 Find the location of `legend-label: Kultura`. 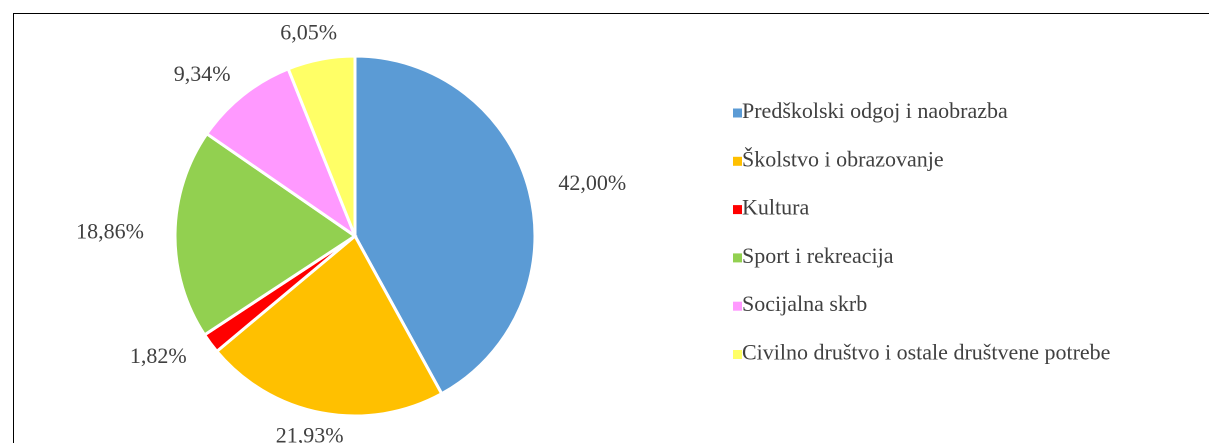

legend-label: Kultura is located at coordinates (775, 207).